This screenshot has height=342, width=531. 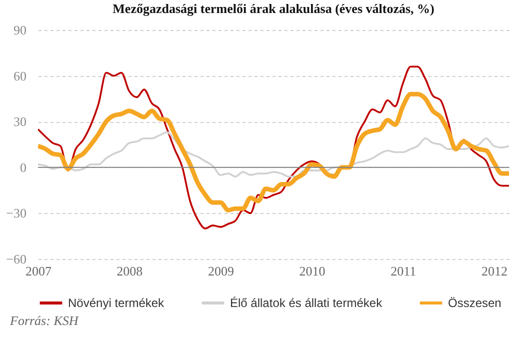 What do you see at coordinates (20, 30) in the screenshot?
I see `y-tick-label: 90` at bounding box center [20, 30].